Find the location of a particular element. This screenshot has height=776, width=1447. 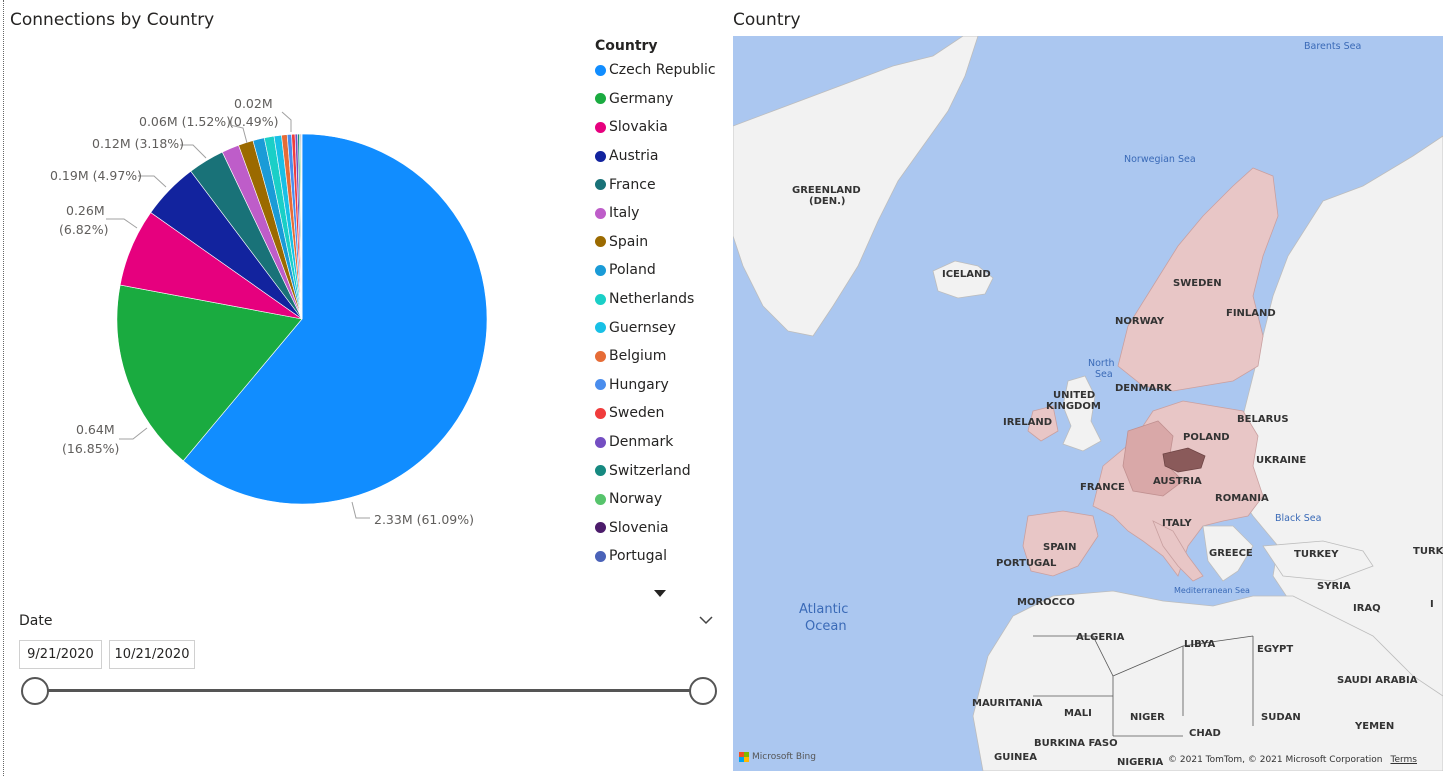

chevron-down-icon is located at coordinates (706, 620).